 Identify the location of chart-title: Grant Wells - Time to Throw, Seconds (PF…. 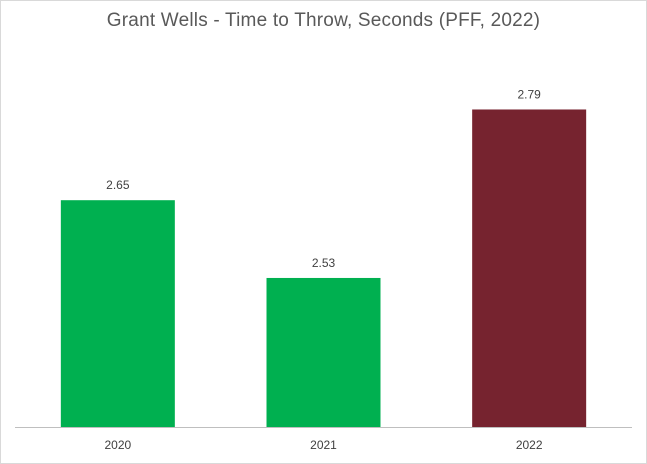
(323, 20).